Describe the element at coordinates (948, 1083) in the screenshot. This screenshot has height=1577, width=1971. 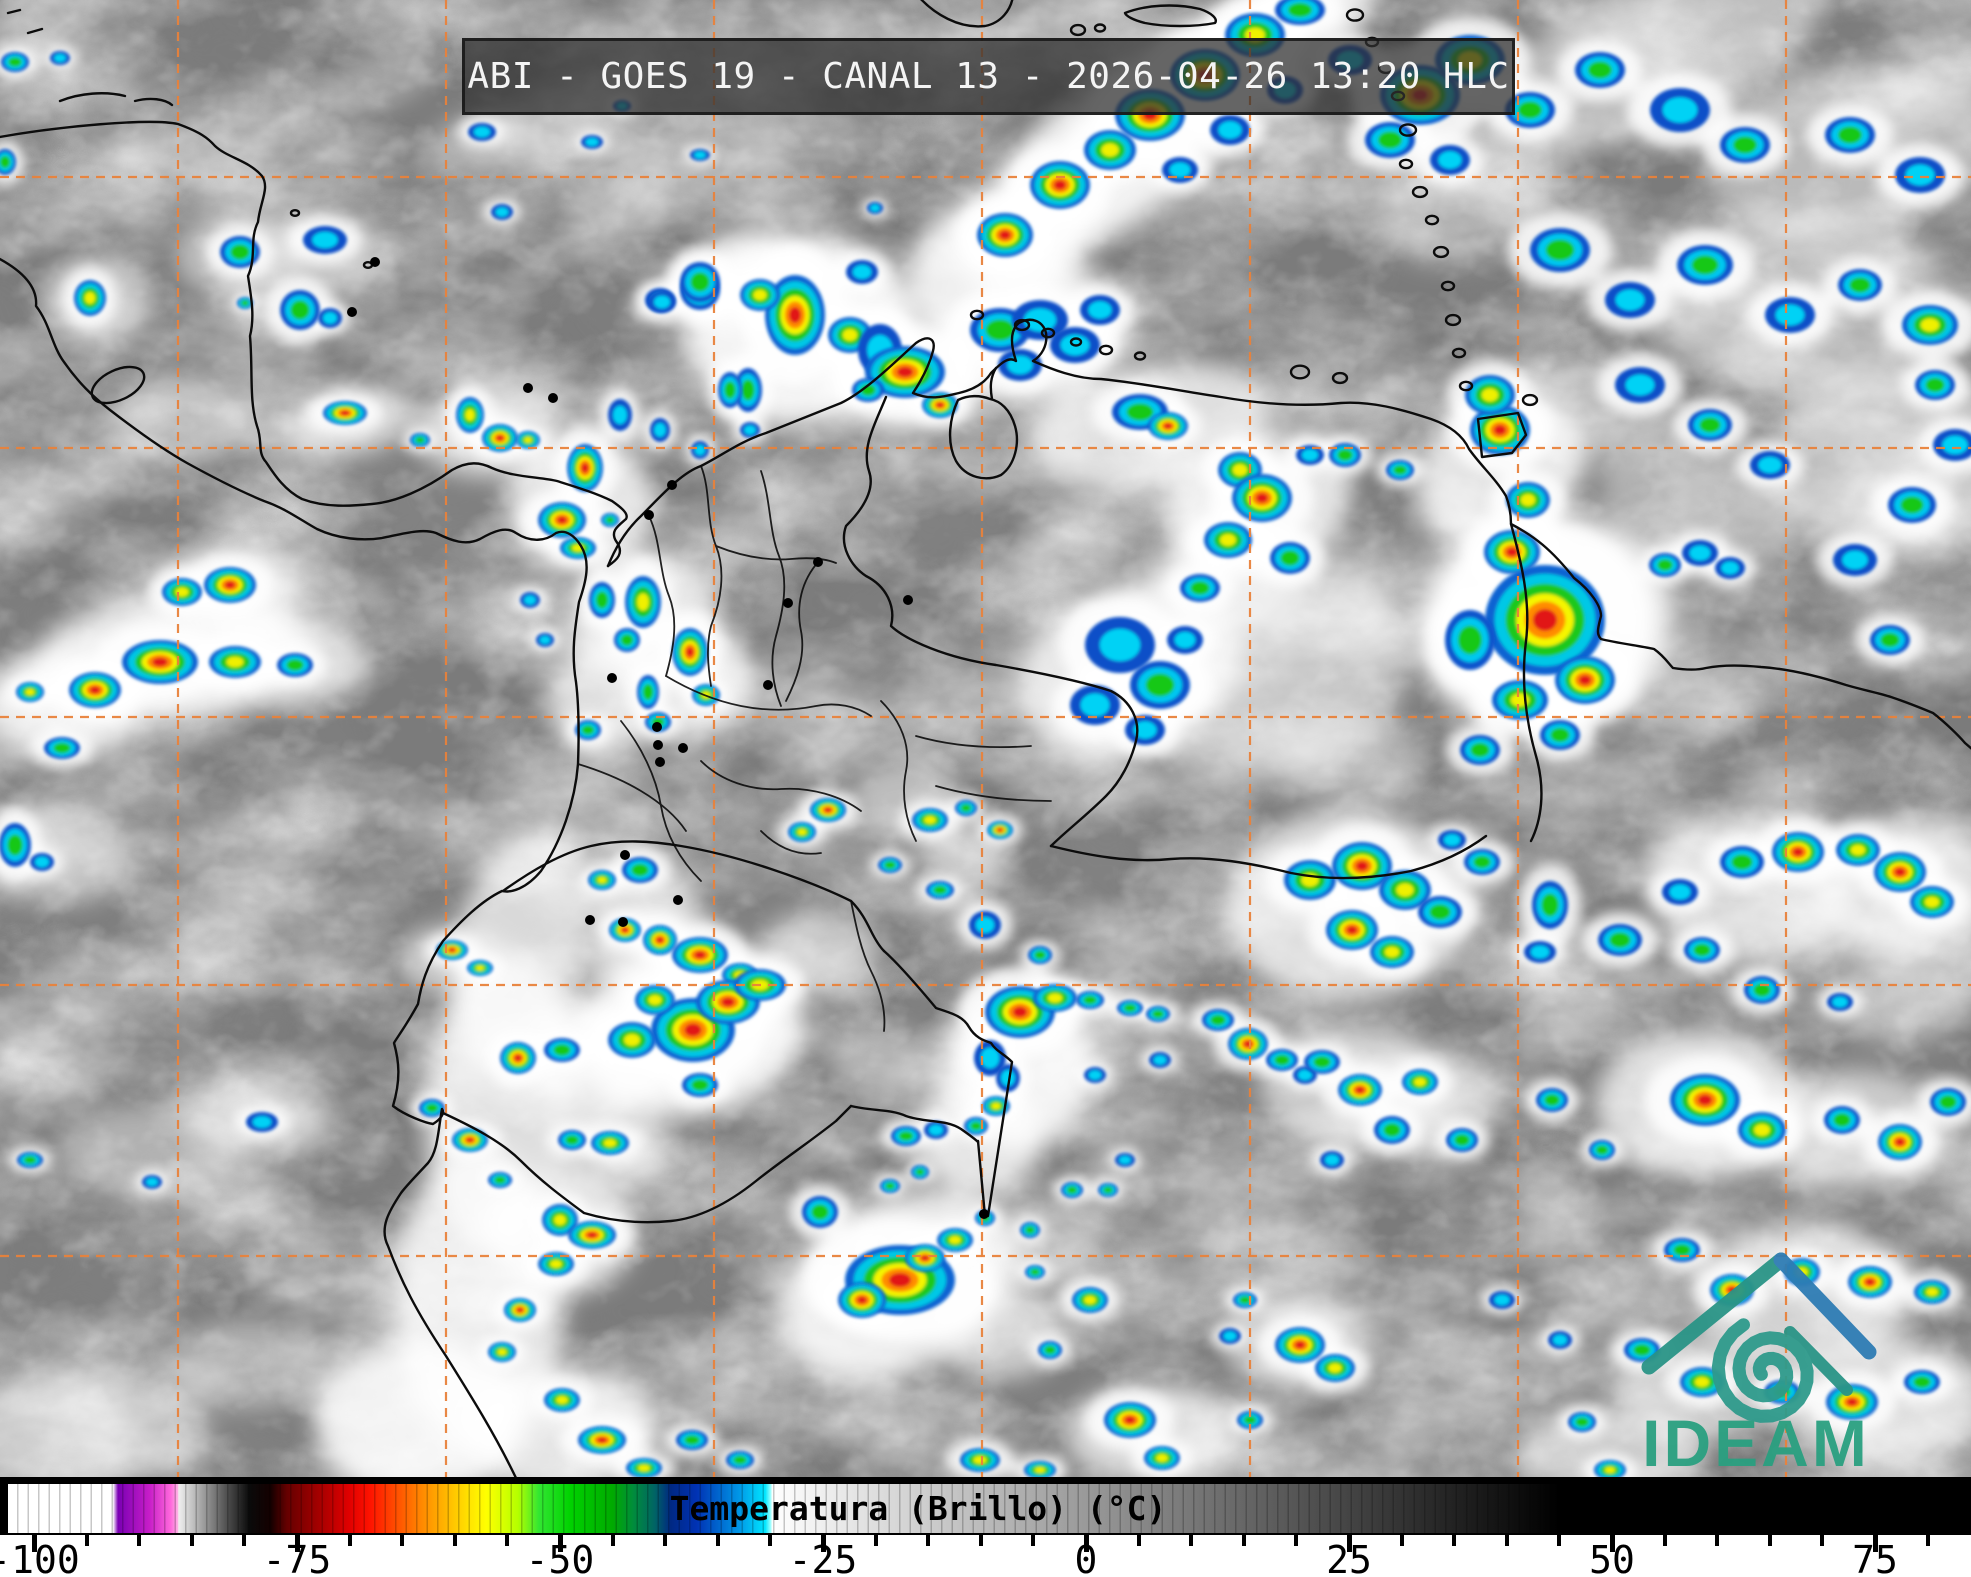
I see `border-colombia-brazil` at that location.